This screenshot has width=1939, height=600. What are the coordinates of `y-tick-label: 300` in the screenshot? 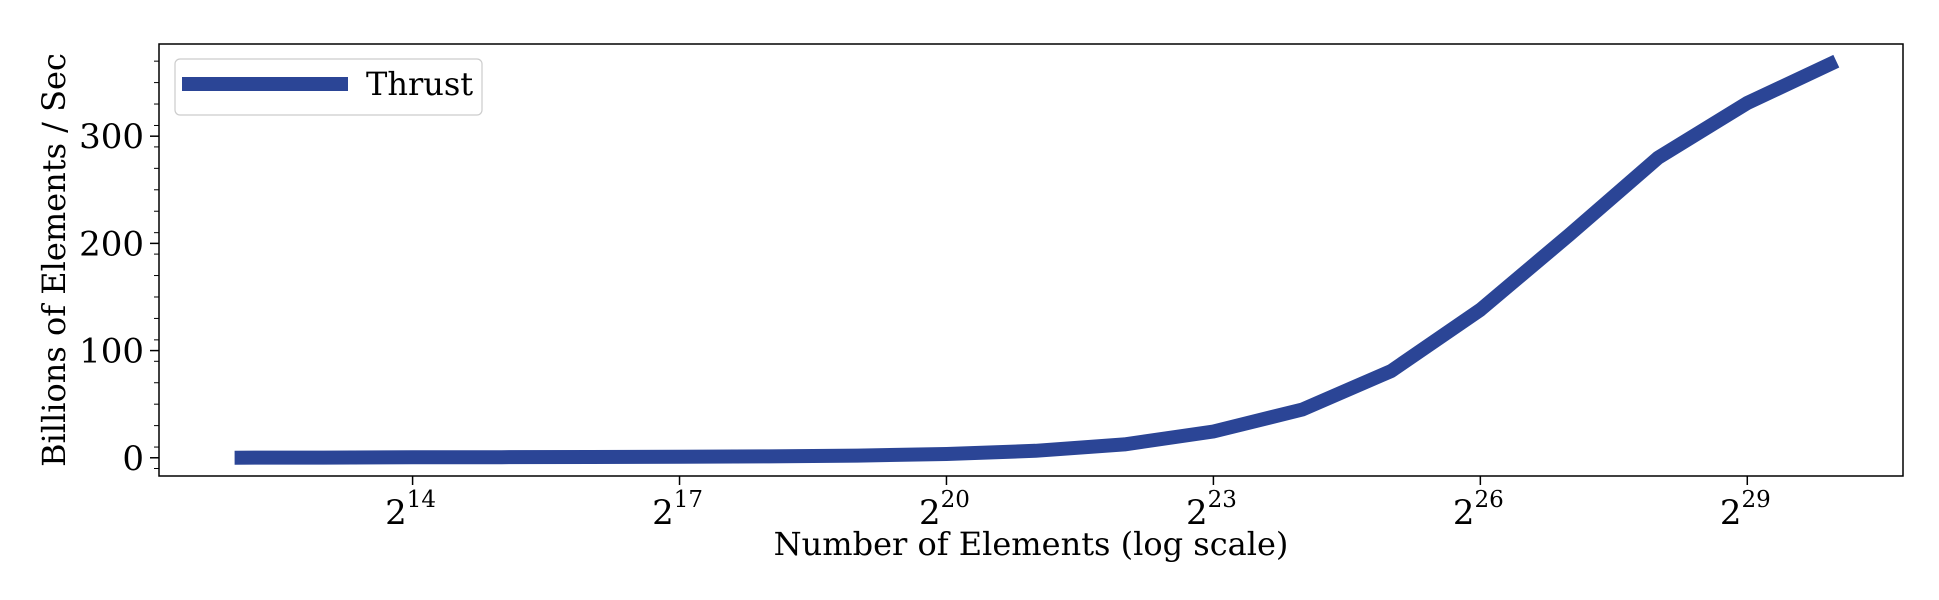 It's located at (111, 137).